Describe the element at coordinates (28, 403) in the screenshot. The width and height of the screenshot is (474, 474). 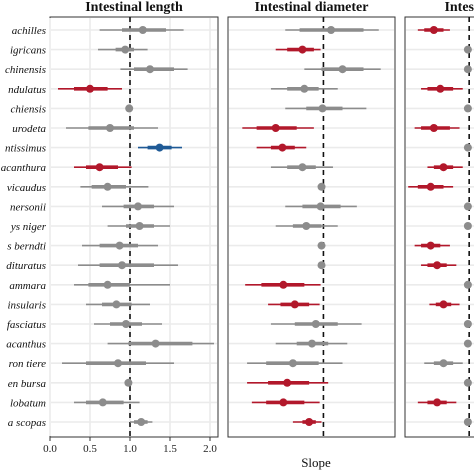
I see `species-label: lobatum` at that location.